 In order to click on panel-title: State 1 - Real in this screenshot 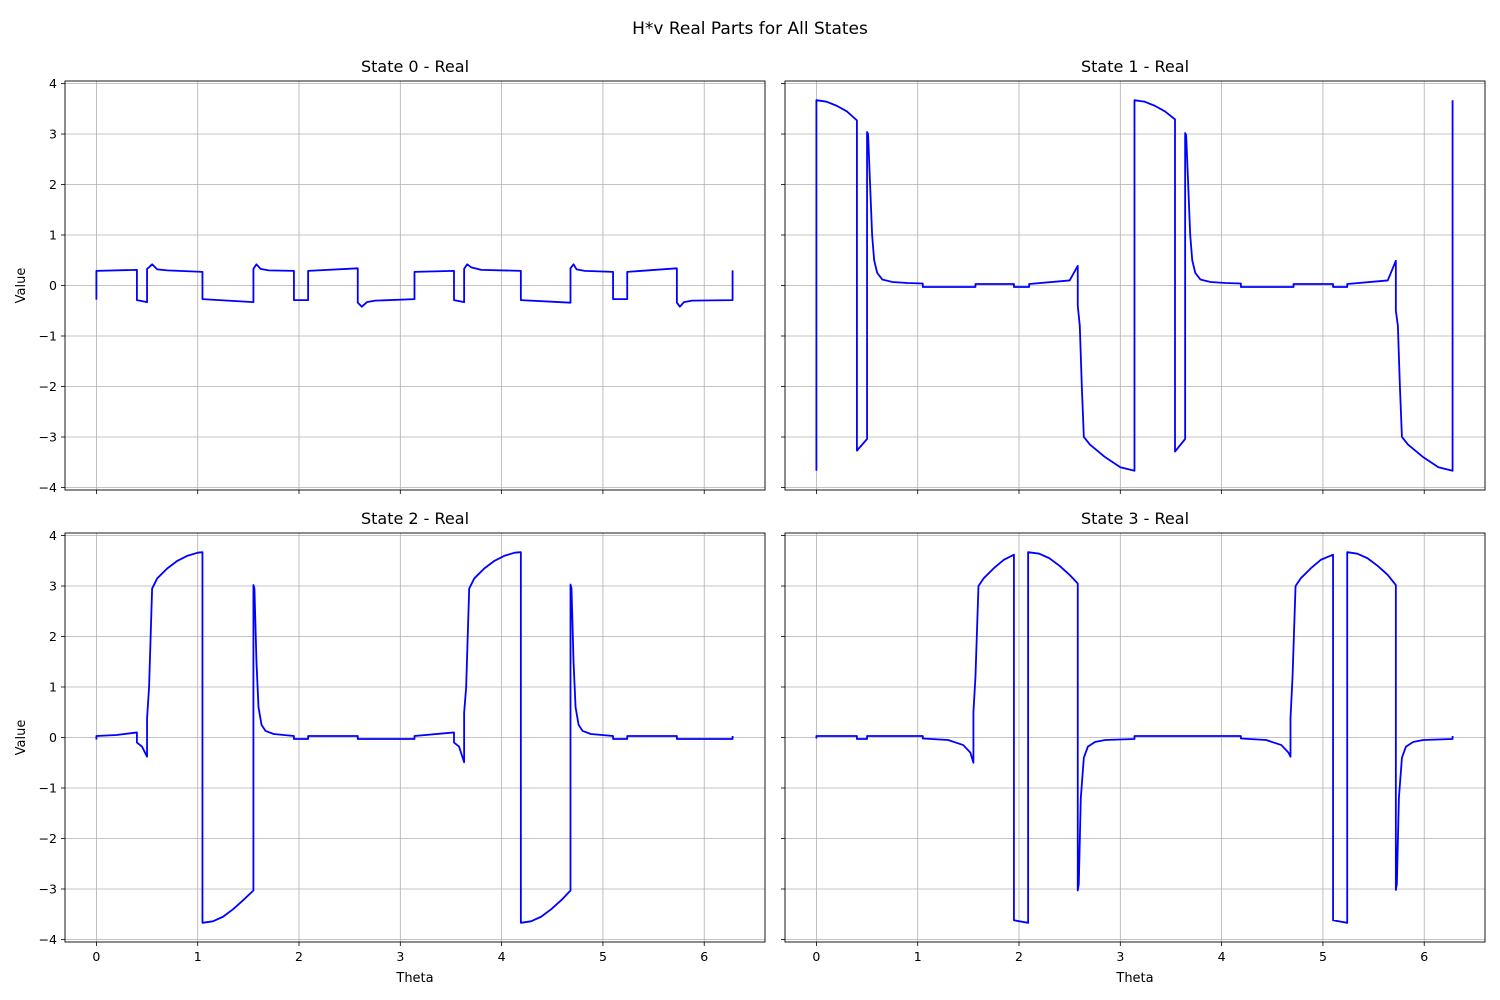, I will do `click(1135, 66)`.